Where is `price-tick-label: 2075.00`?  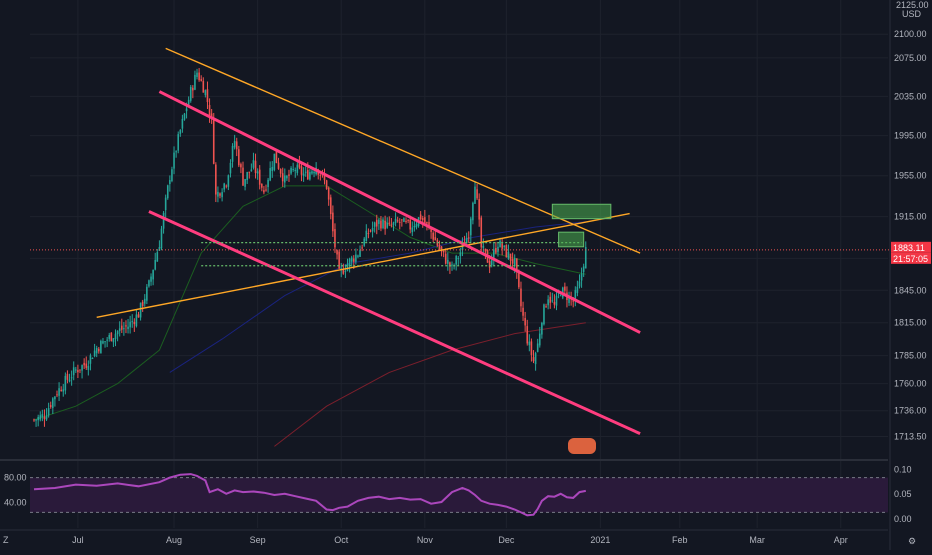 price-tick-label: 2075.00 is located at coordinates (910, 58).